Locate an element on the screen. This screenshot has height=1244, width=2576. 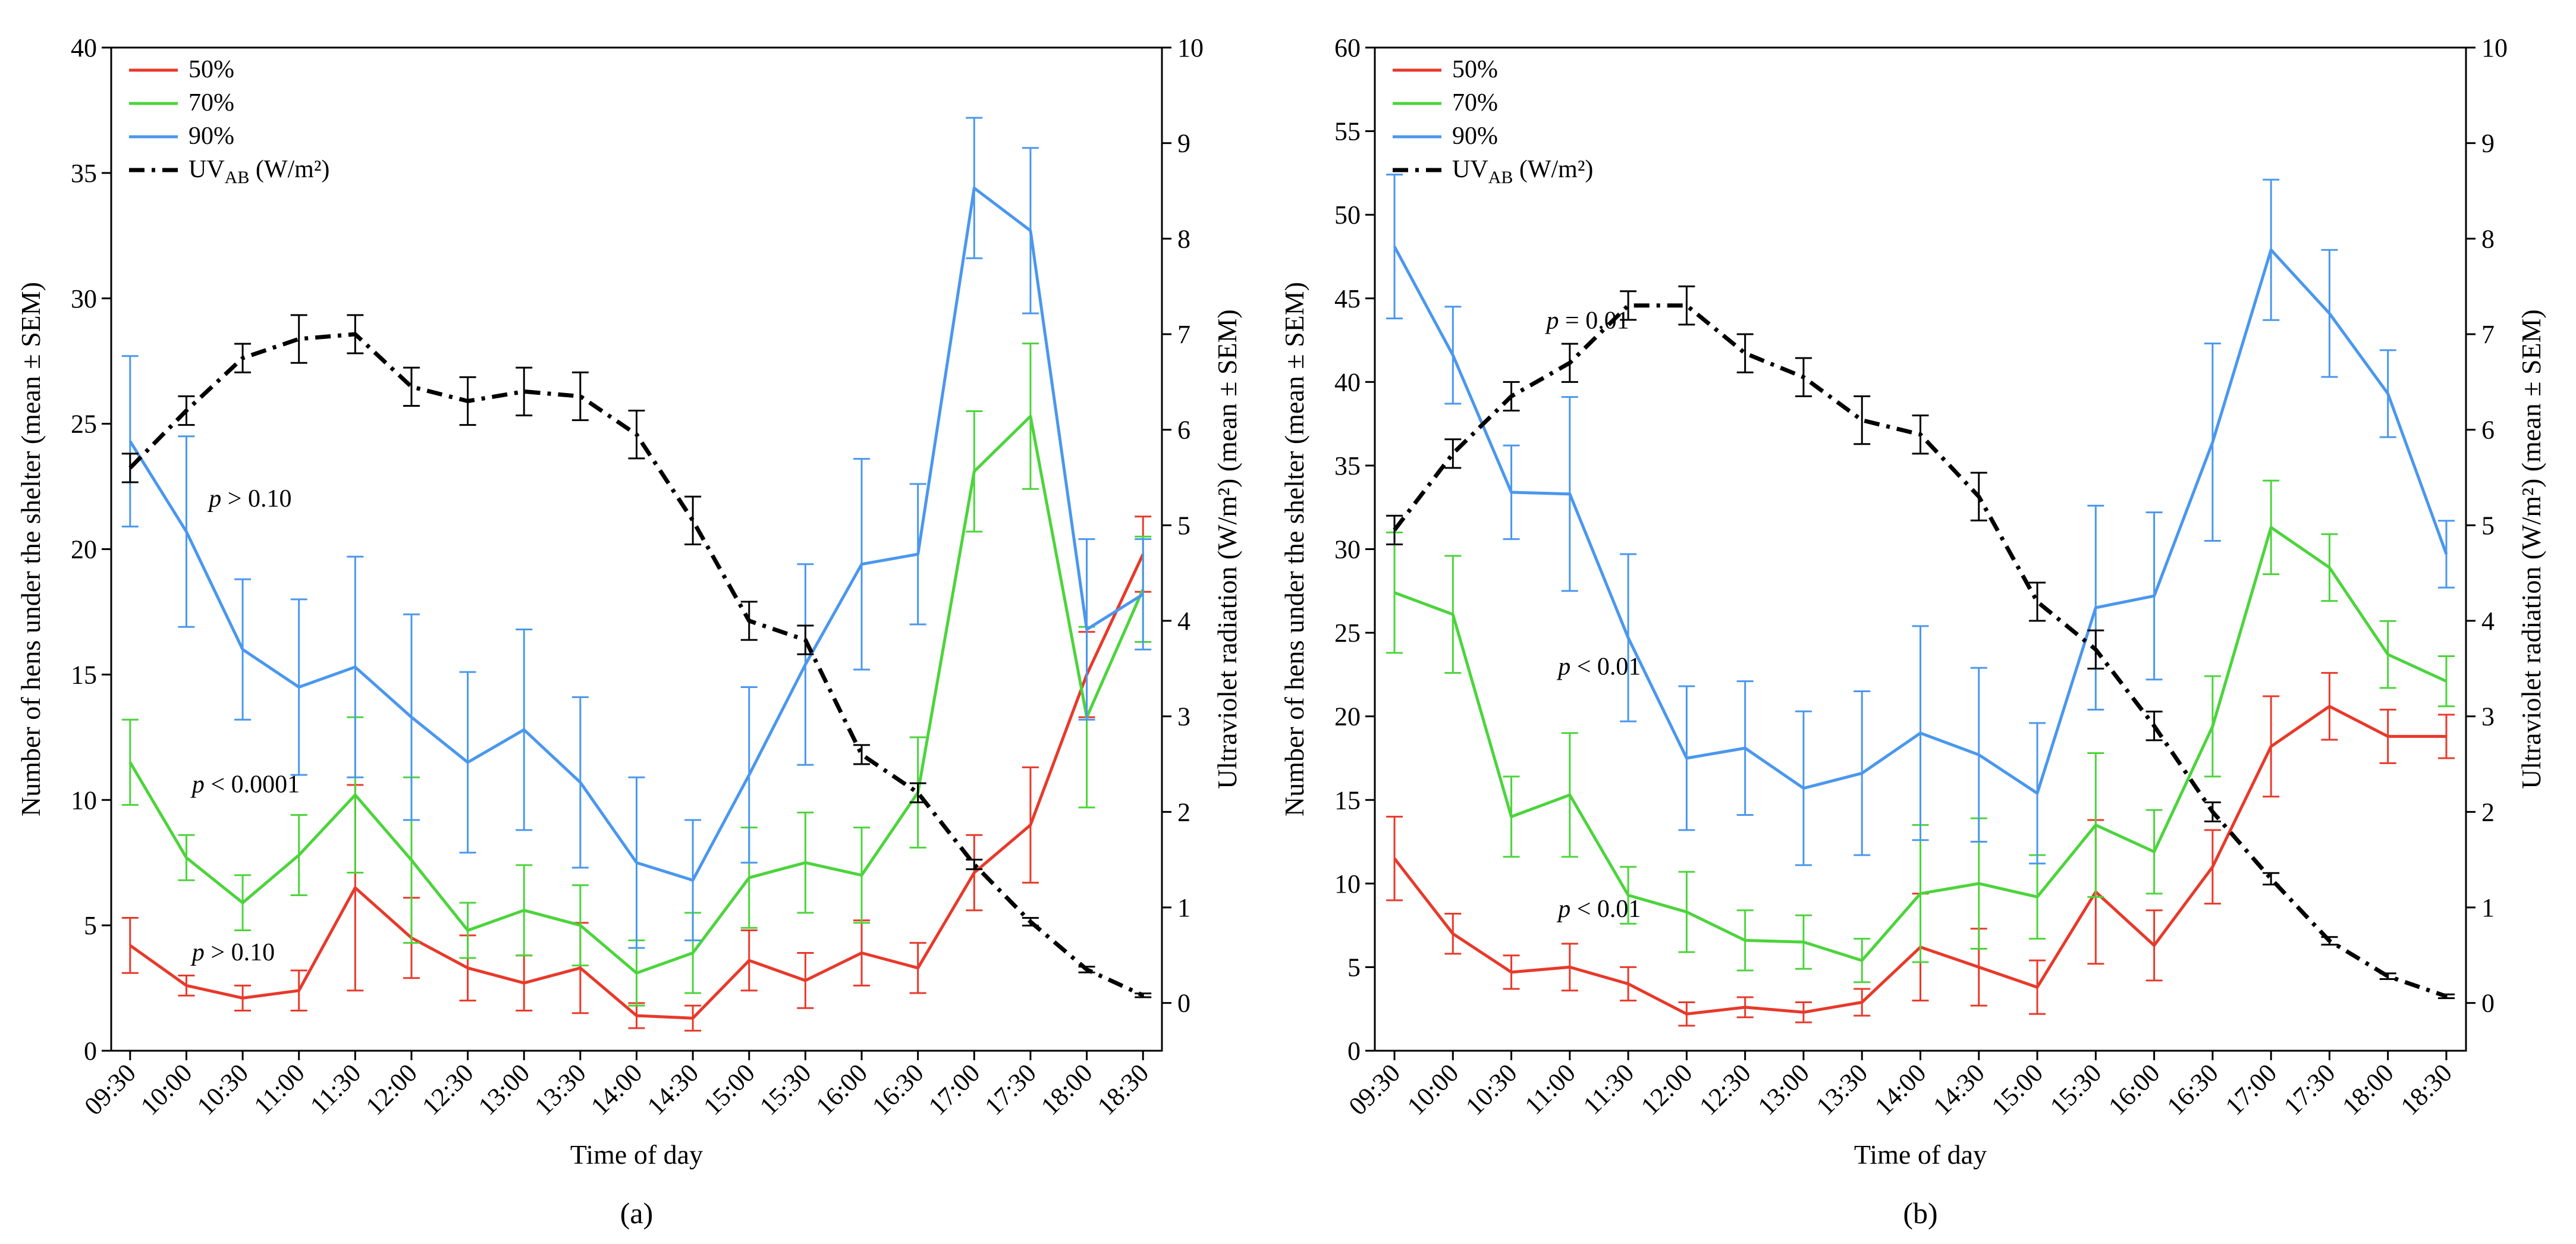
chart-b-ytick-label: 0 is located at coordinates (1354, 1051).